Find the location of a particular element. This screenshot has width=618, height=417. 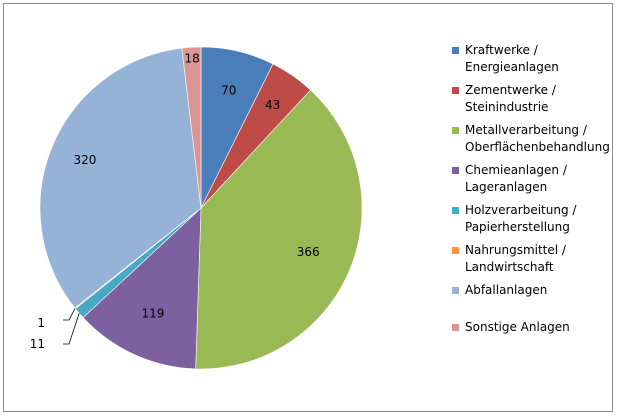

legend-label: Chemieanlagen / is located at coordinates (516, 170).